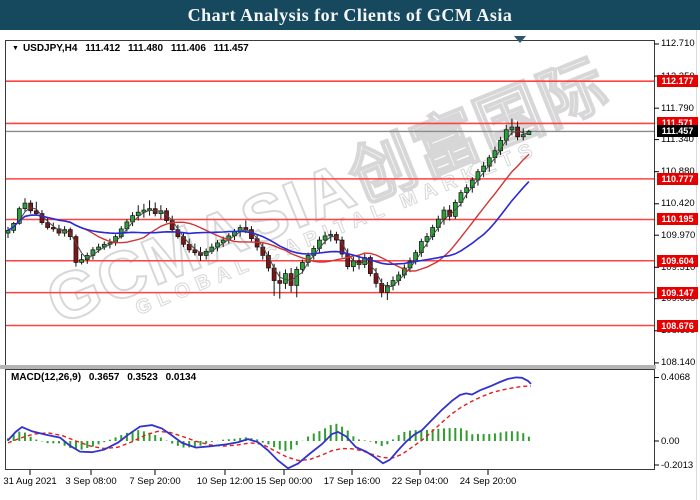 This screenshot has height=500, width=700. Describe the element at coordinates (678, 299) in the screenshot. I see `price-tick-label: 109.060` at that location.